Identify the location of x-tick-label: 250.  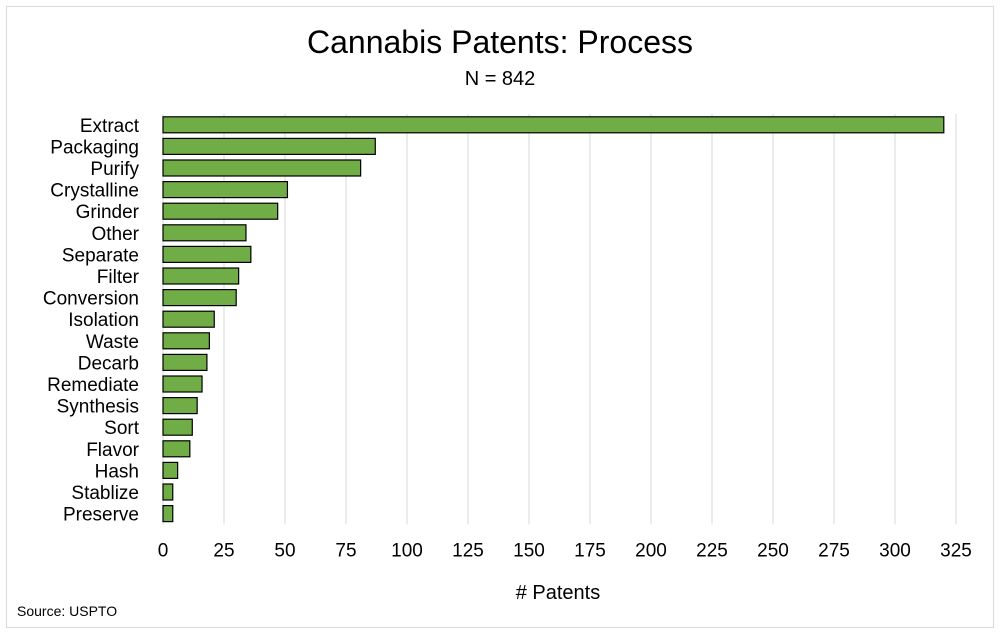
(773, 550).